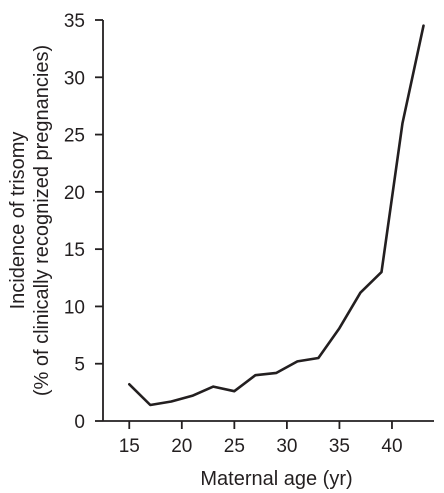  What do you see at coordinates (79, 365) in the screenshot?
I see `y-tick-label: 5` at bounding box center [79, 365].